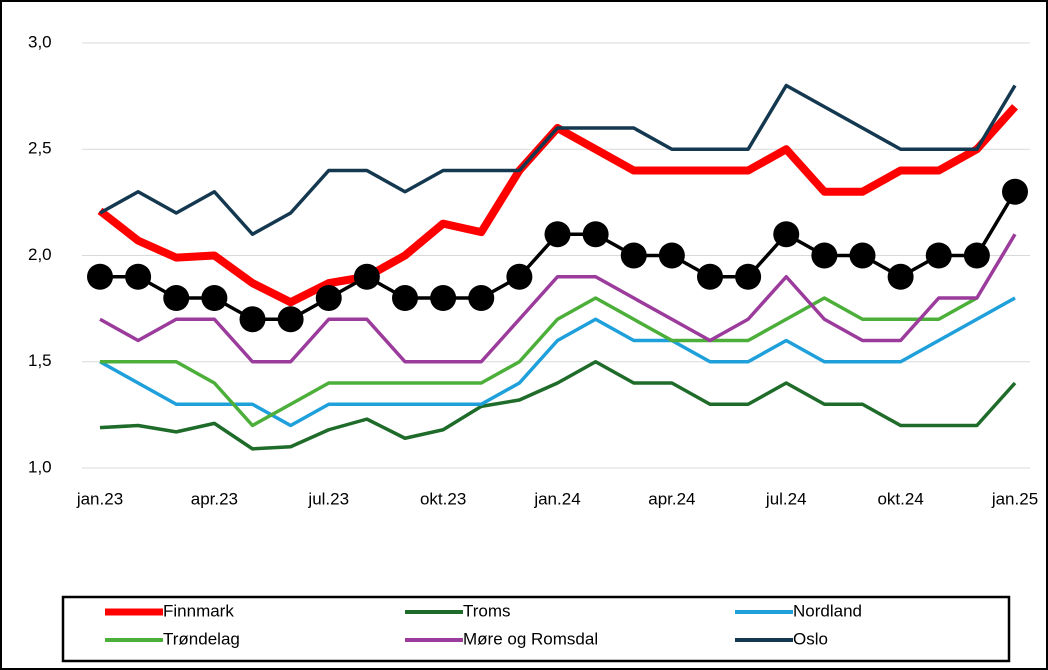  What do you see at coordinates (671, 498) in the screenshot?
I see `x-tick-label: apr.24` at bounding box center [671, 498].